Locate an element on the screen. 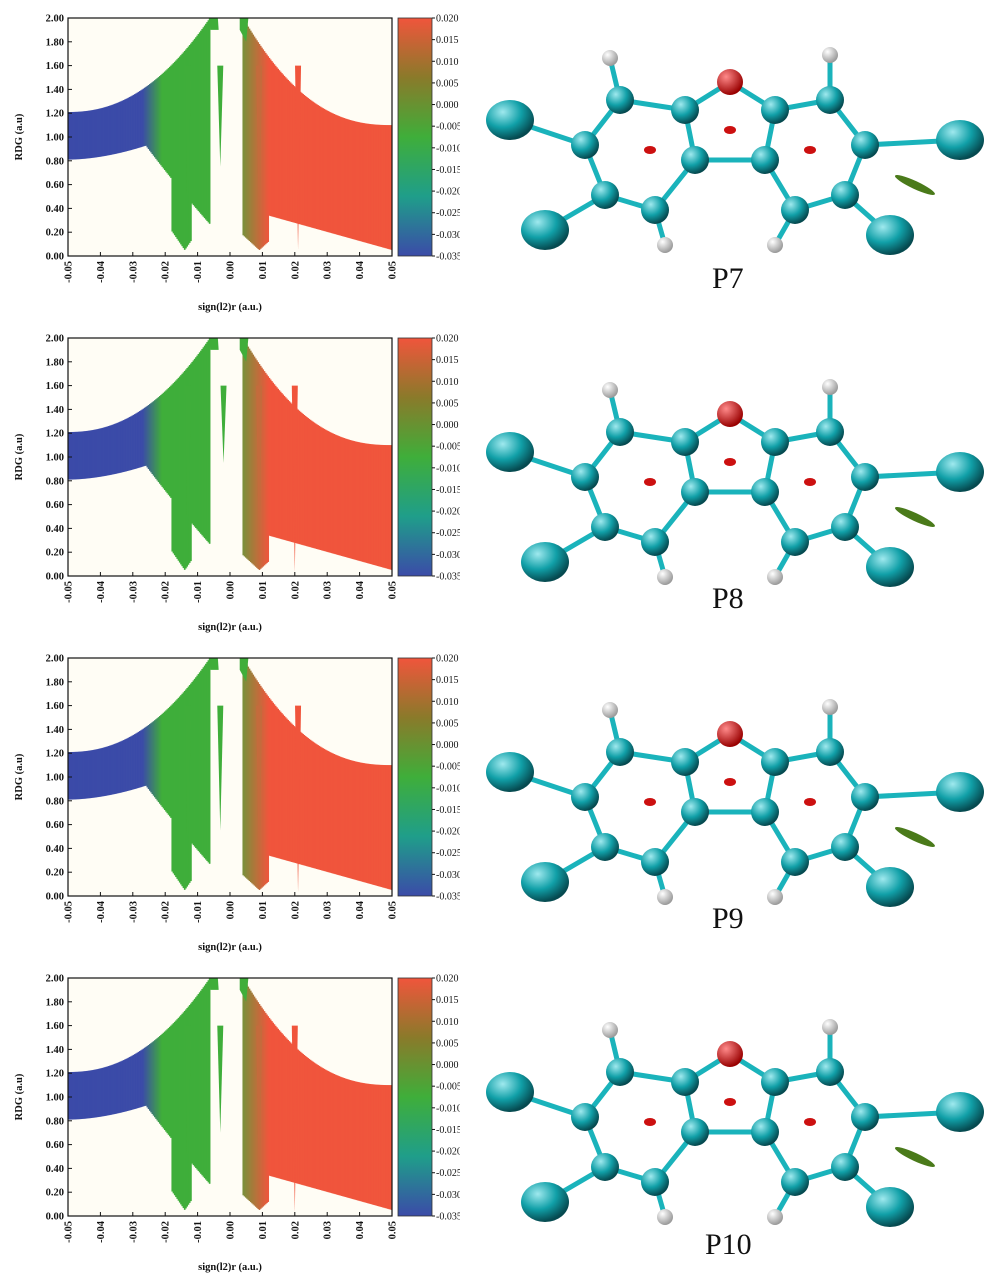  x-tick-label: -0.05 is located at coordinates (69, 592).